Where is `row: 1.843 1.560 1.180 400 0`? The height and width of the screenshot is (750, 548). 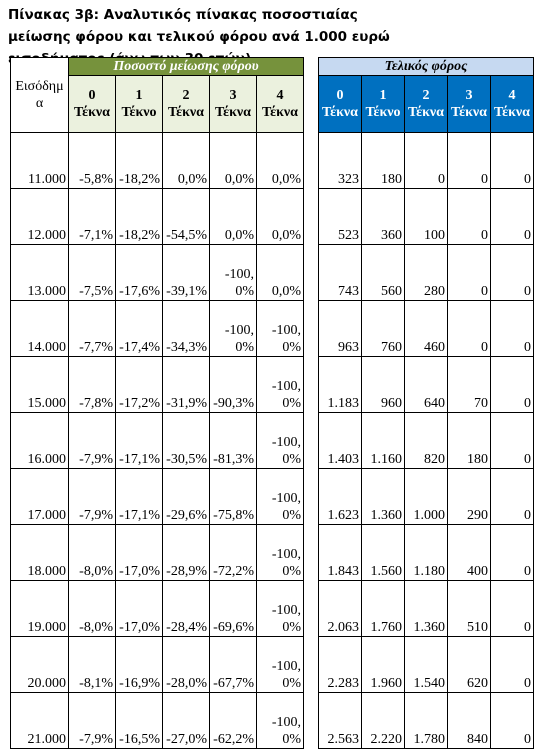
row: 1.843 1.560 1.180 400 0 is located at coordinates (426, 552).